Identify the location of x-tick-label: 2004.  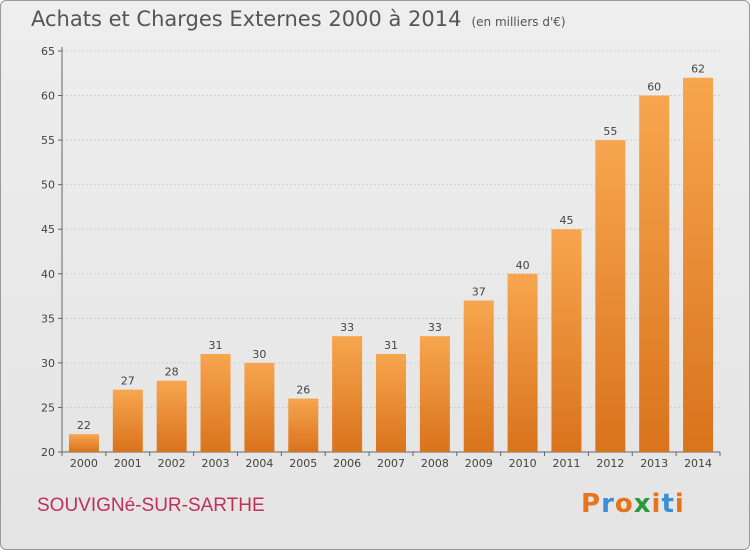
(259, 463).